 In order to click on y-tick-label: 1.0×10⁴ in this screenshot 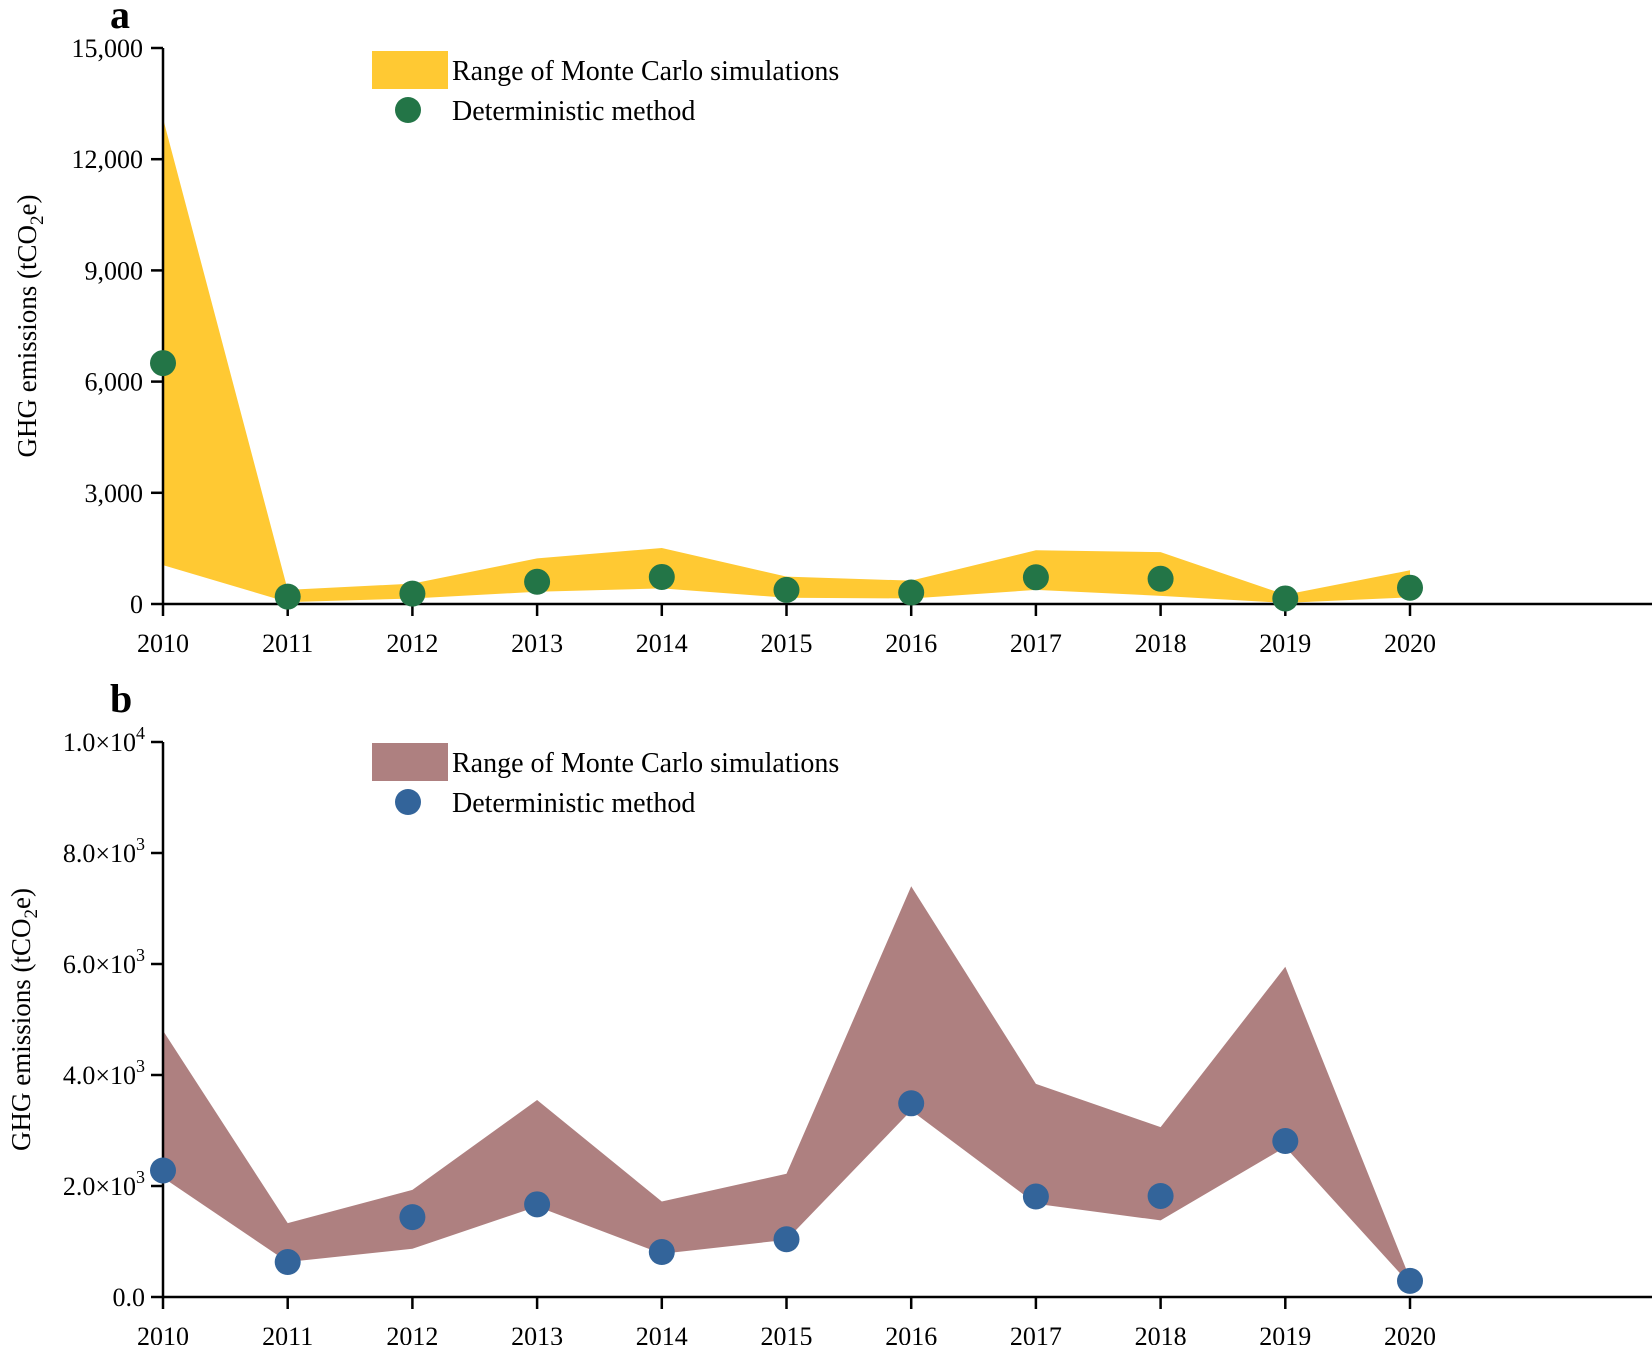, I will do `click(104, 740)`.